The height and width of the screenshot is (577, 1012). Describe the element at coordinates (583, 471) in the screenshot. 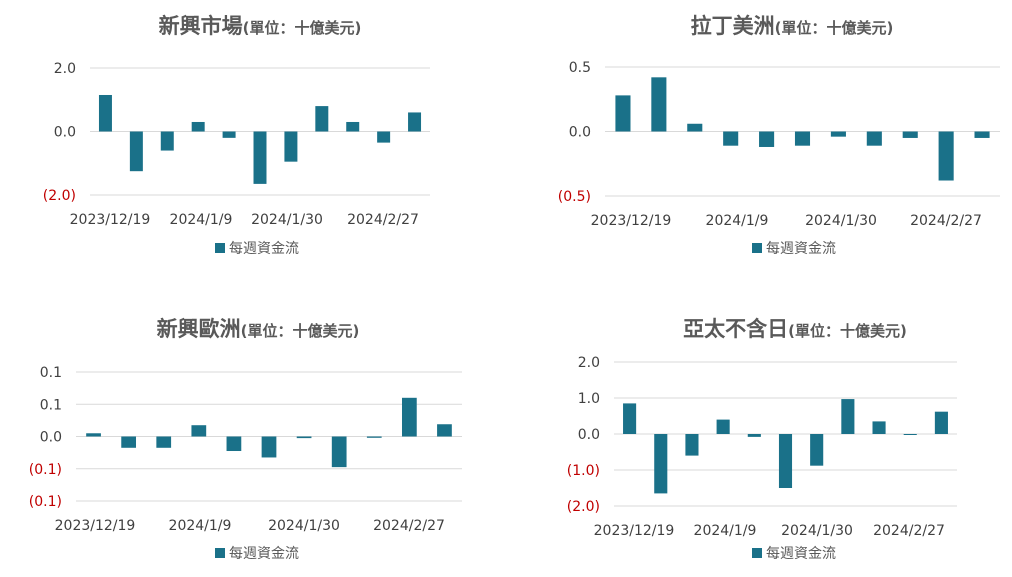

I see `y-tick-label: (1.0)` at that location.